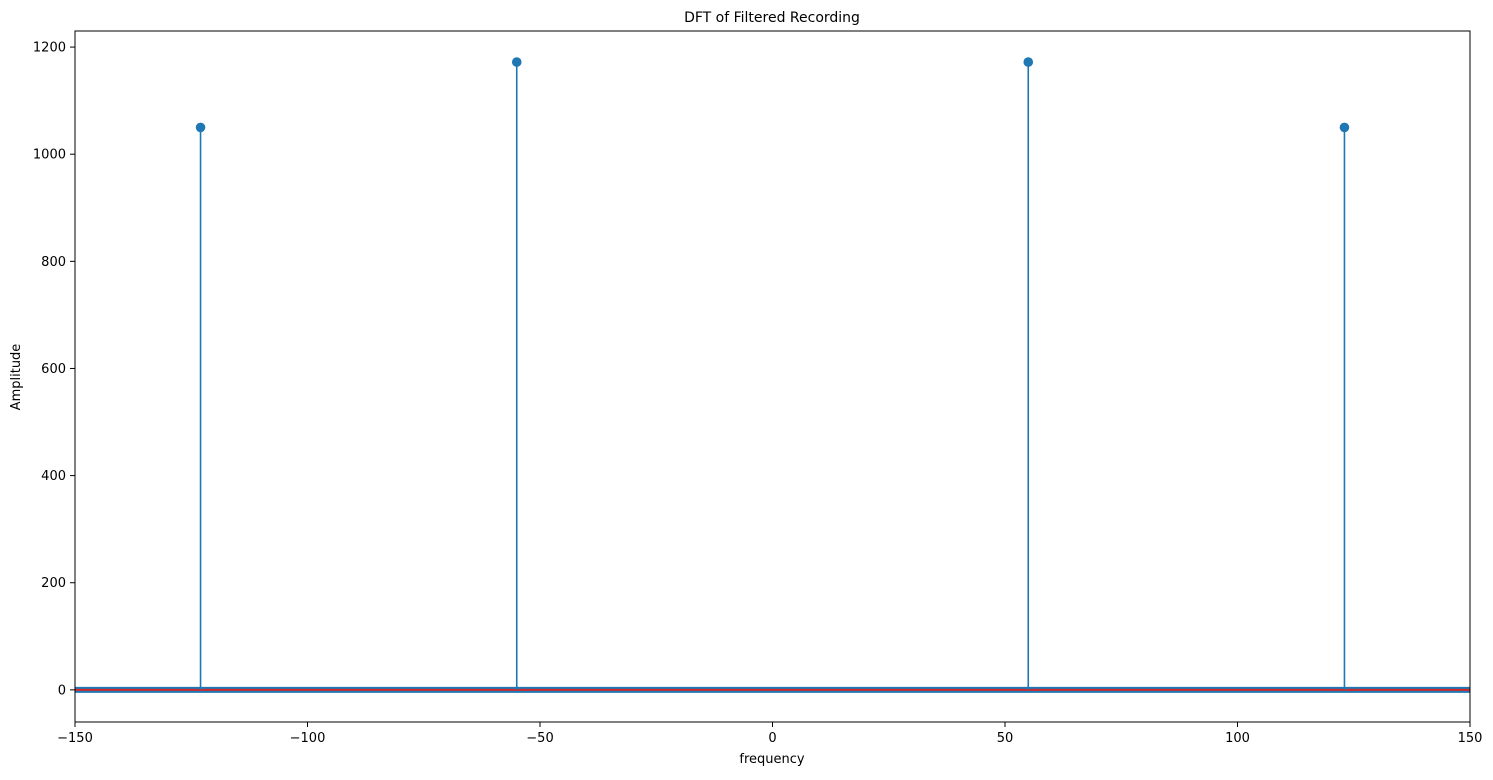 Image resolution: width=1493 pixels, height=780 pixels. I want to click on y-axis-ticks: 0 200 400 600 800 1000 1200, so click(54, 369).